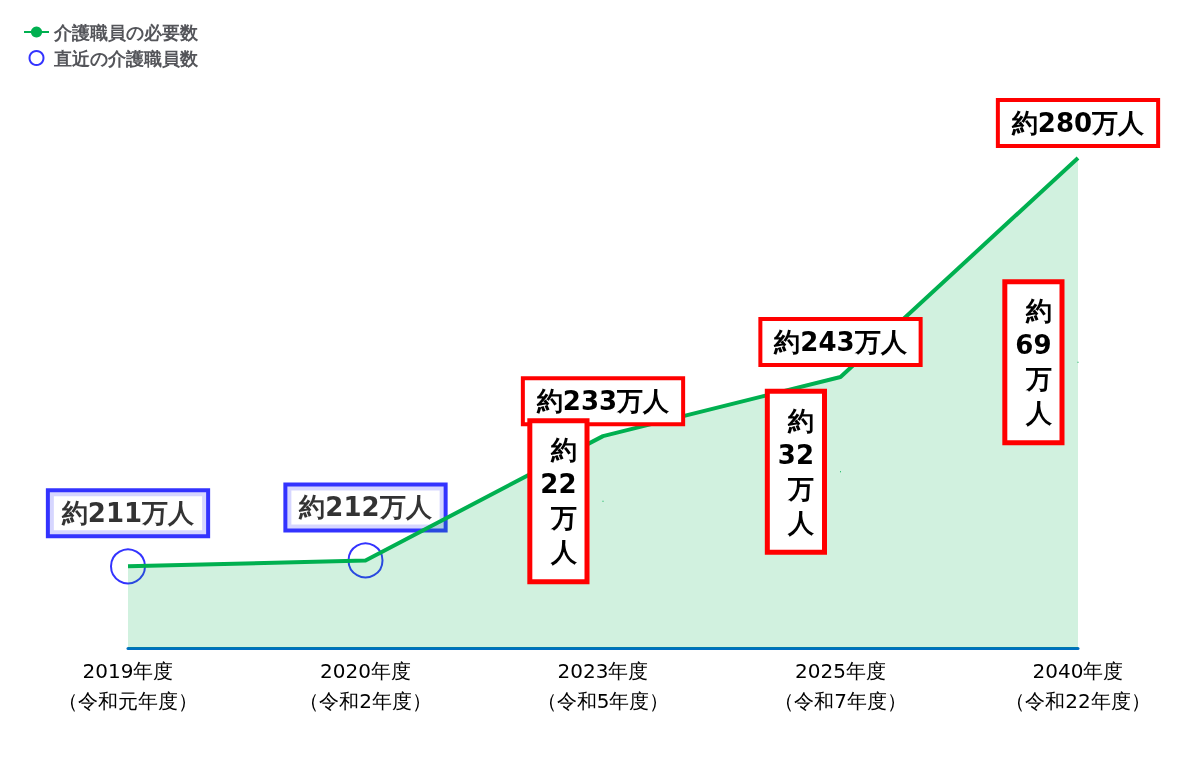 The image size is (1202, 768). I want to click on x-tick-label: 2020年度（令和2年度）, so click(365, 686).